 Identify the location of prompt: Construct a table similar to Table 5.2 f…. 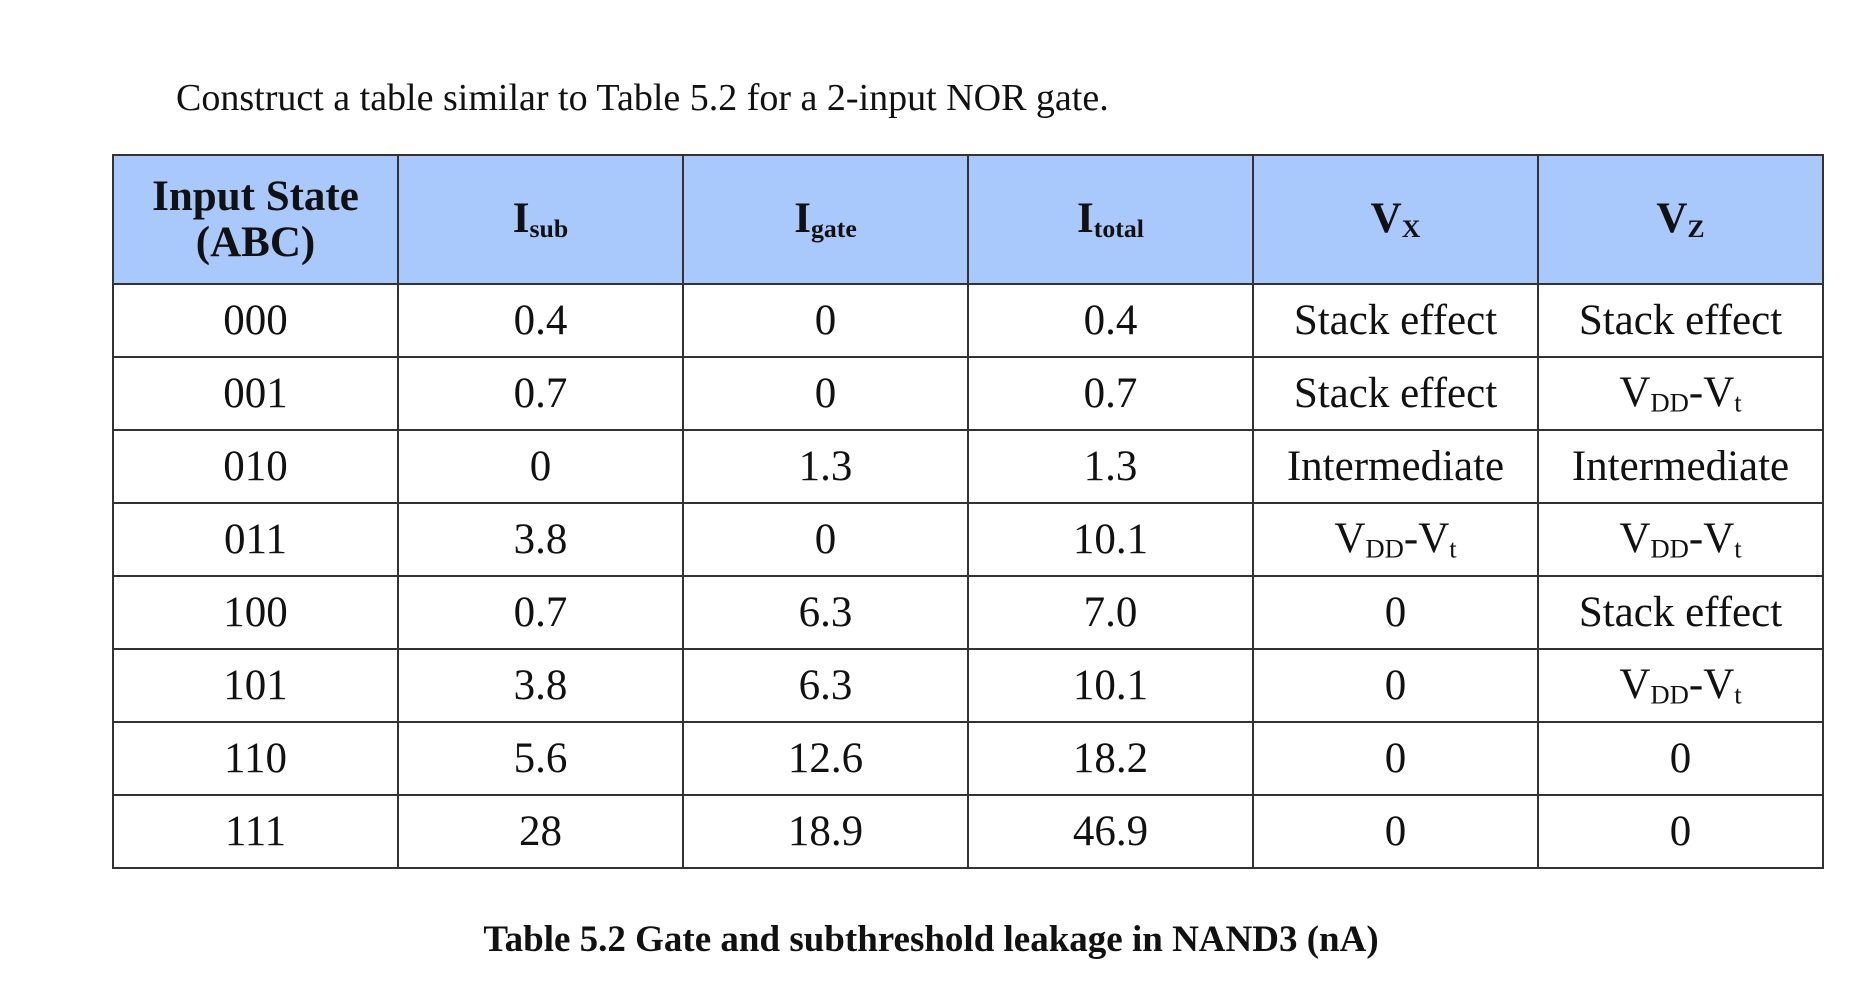
(642, 98).